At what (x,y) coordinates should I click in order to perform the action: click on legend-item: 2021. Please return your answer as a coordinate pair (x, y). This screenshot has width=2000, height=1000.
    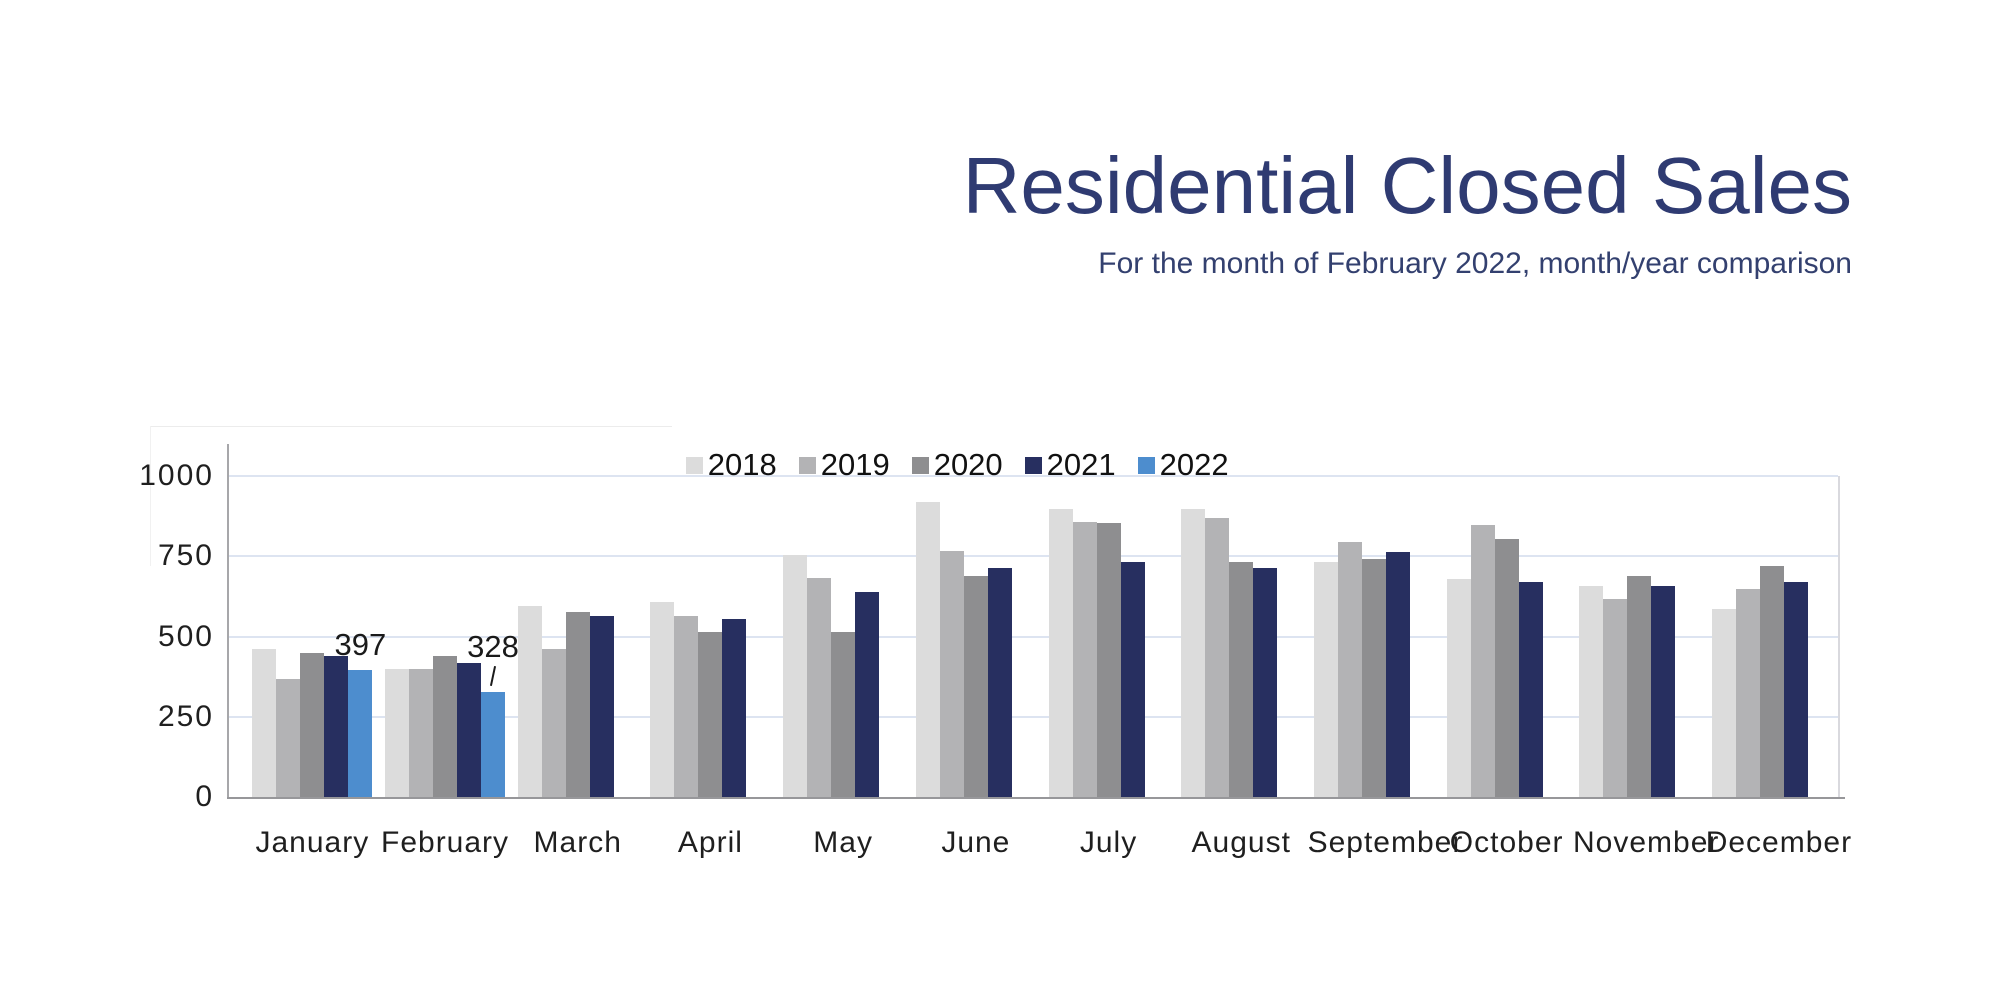
    Looking at the image, I should click on (1070, 464).